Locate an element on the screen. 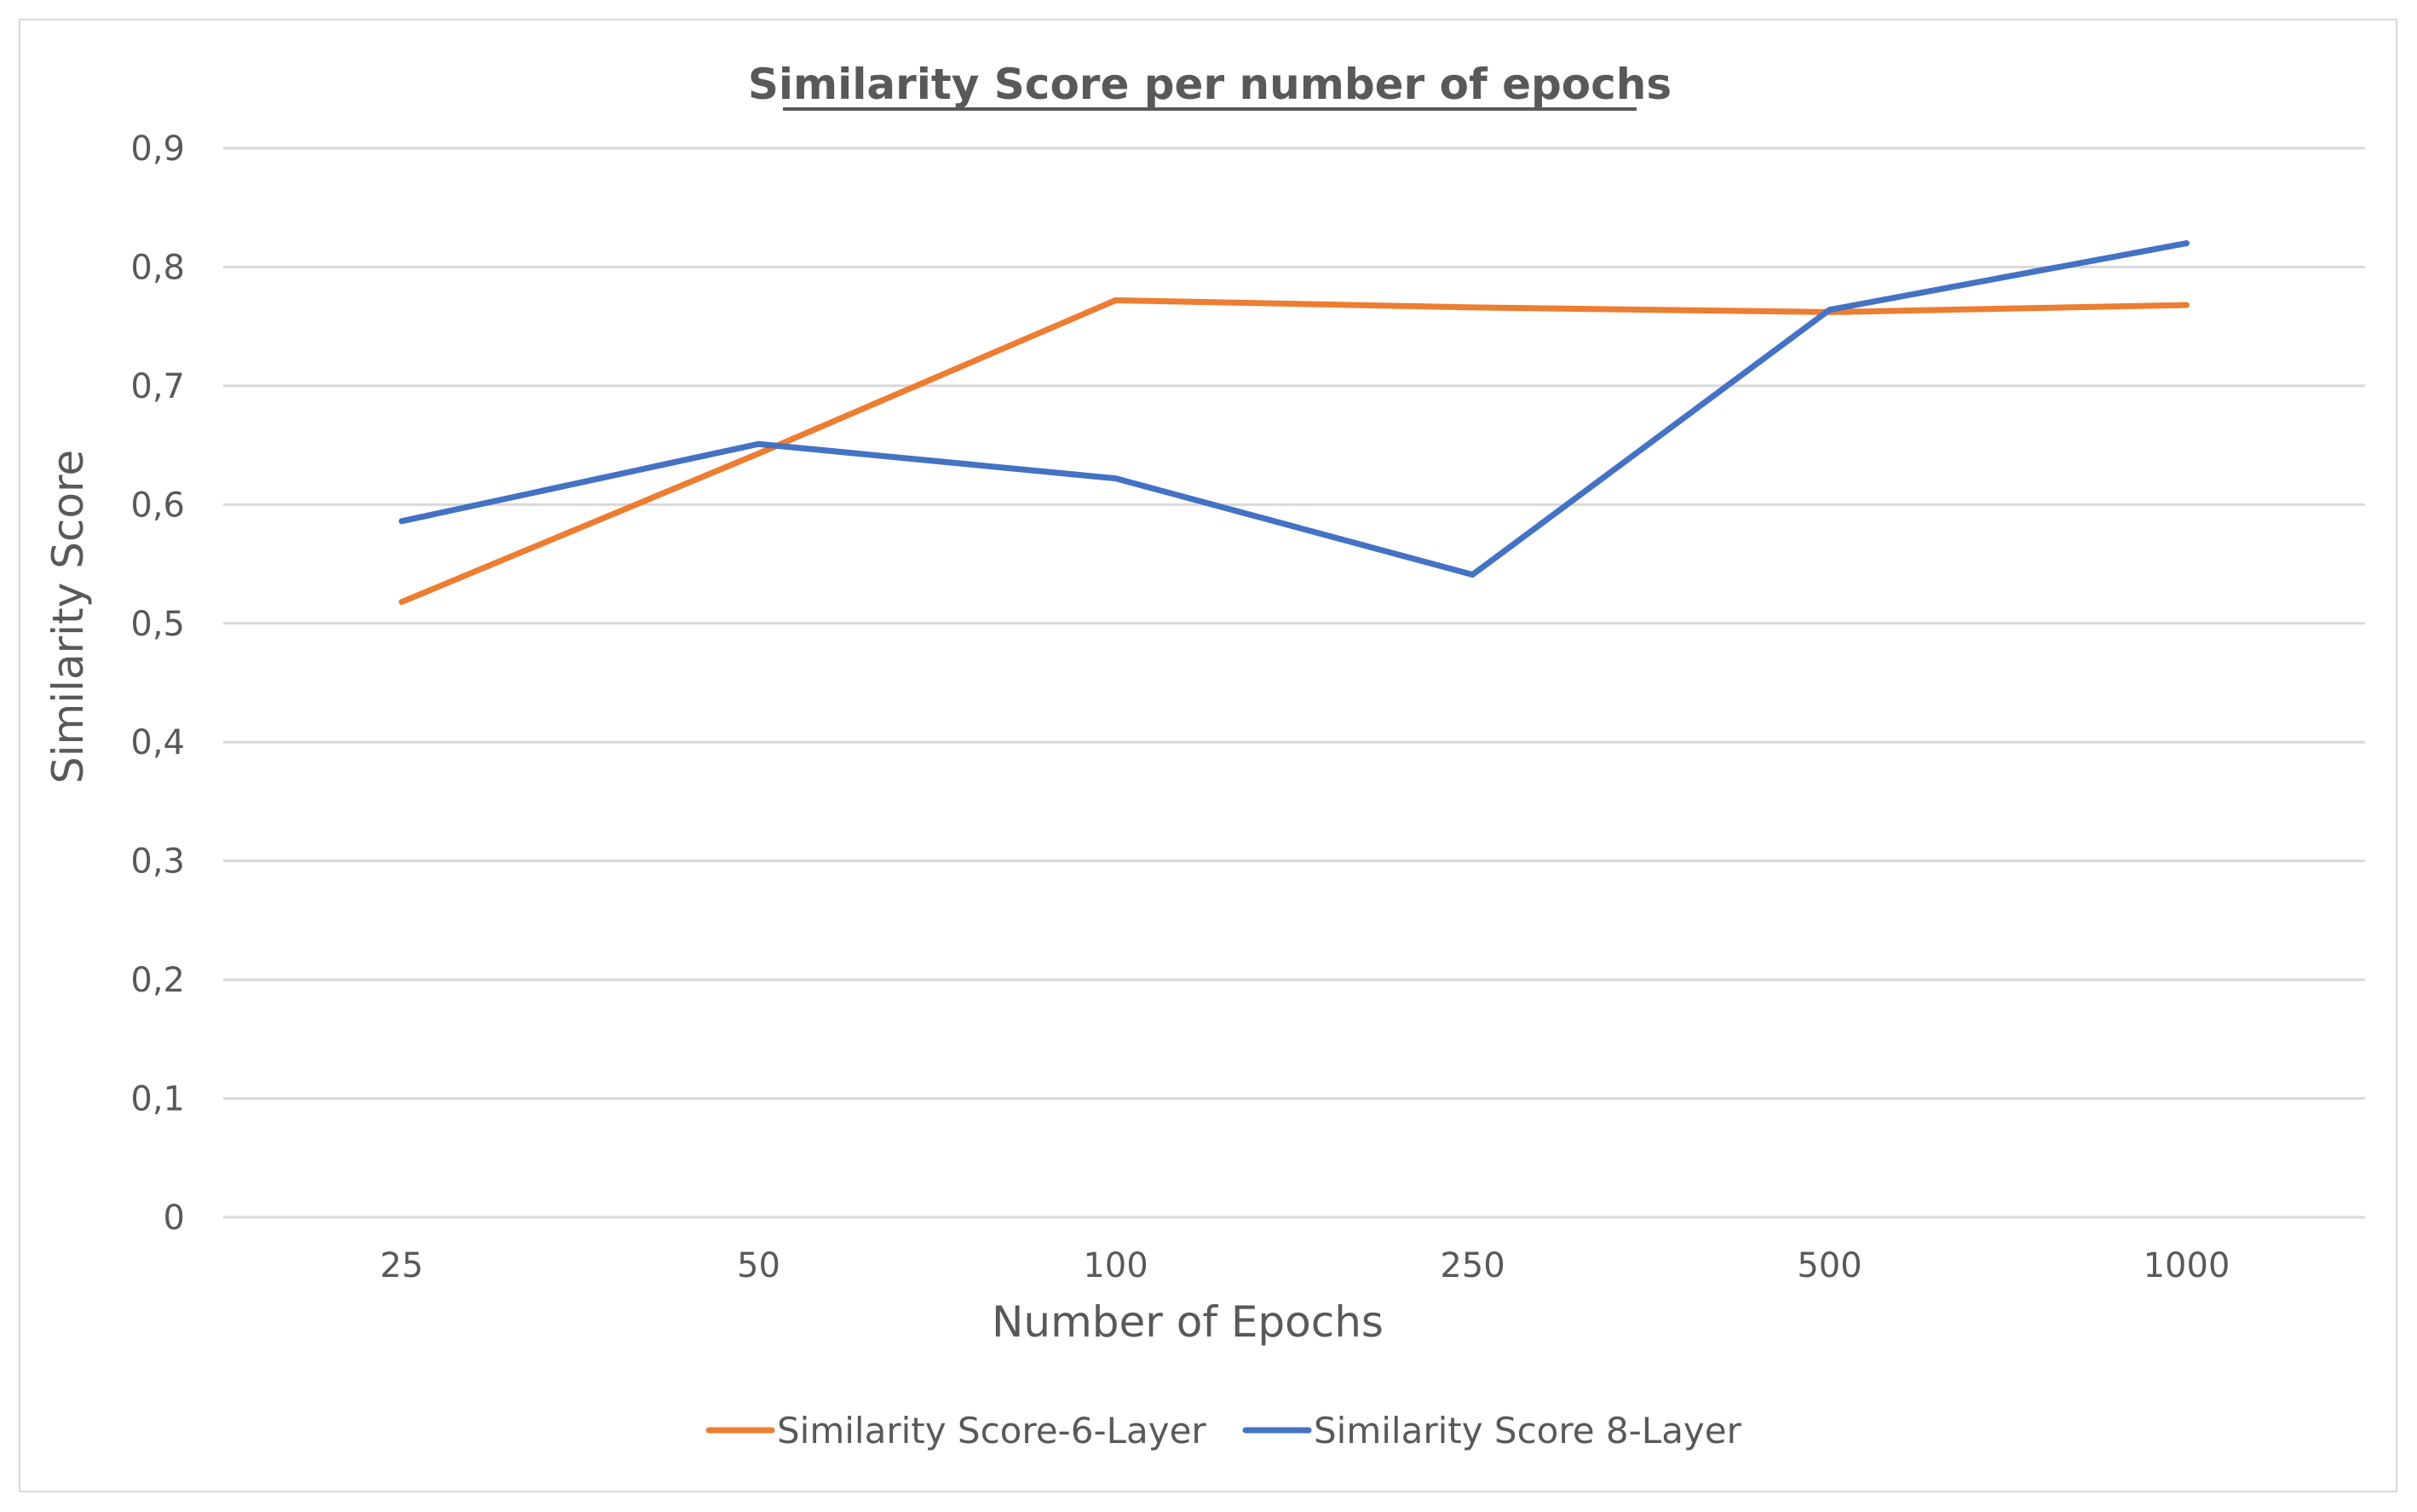 This screenshot has height=1512, width=2417. y-tick-label: 0,4 is located at coordinates (157, 742).